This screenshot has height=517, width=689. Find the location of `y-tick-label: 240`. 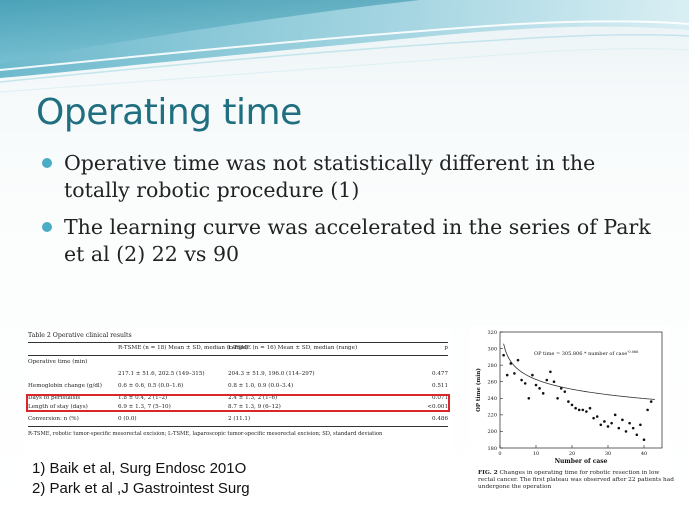

y-tick-label: 240 is located at coordinates (492, 399).